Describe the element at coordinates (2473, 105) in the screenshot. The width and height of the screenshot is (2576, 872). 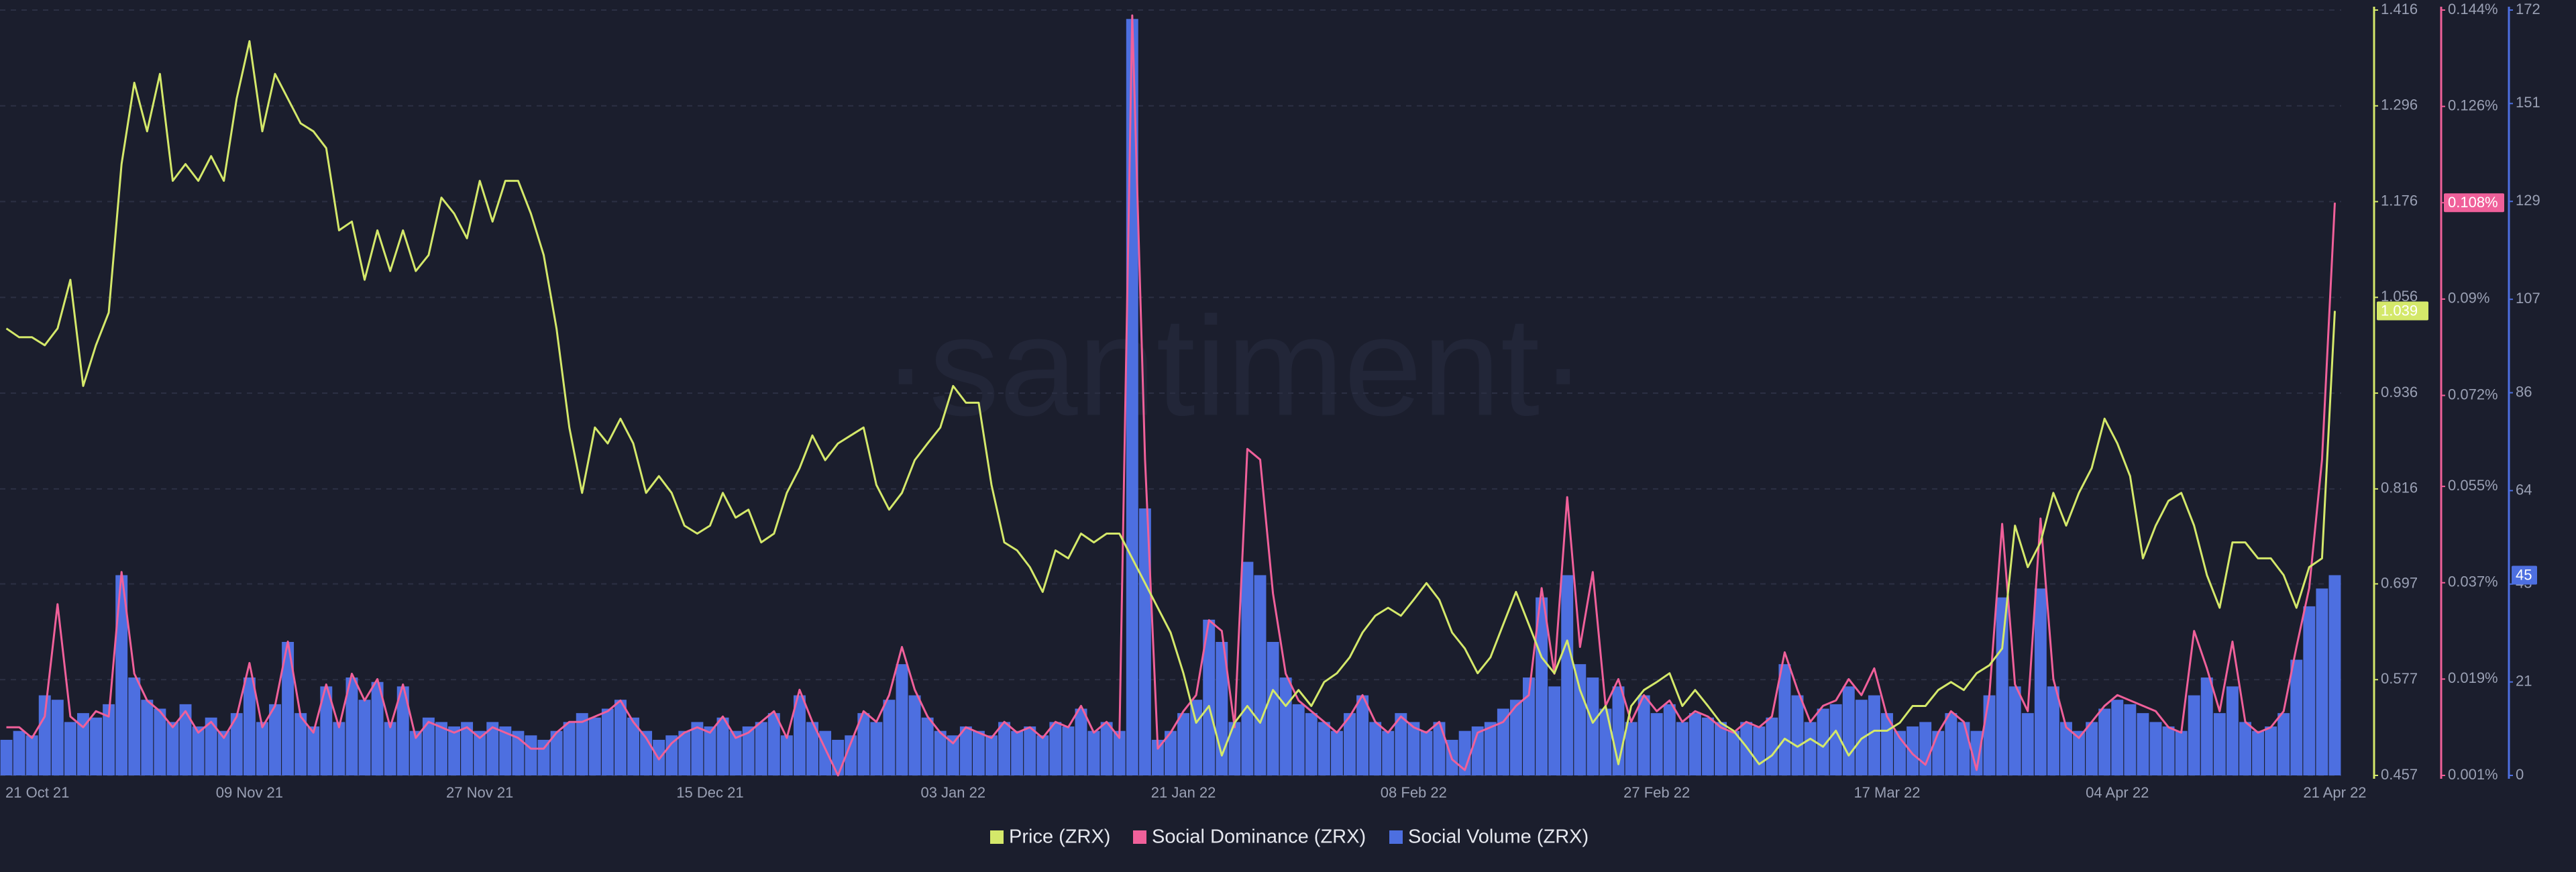
I see `y-tick-label: 0.126%` at that location.